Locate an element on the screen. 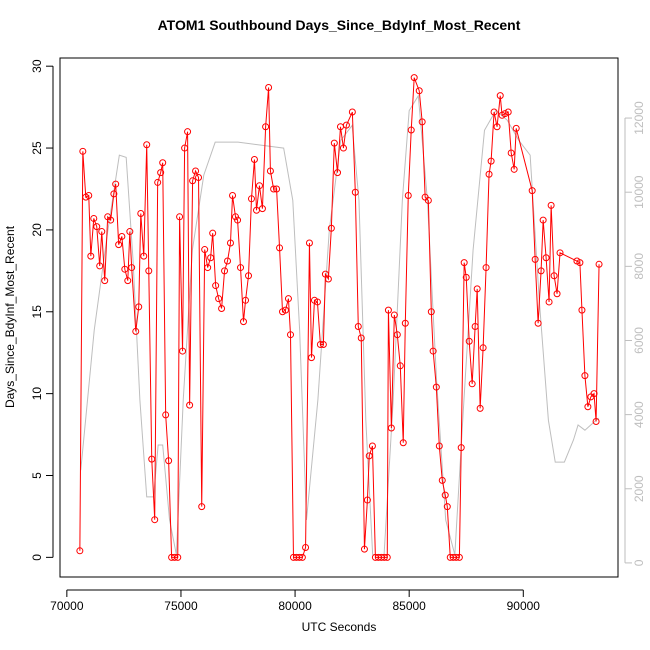 The width and height of the screenshot is (650, 650). x-axis-label: UTC Seconds is located at coordinates (339, 627).